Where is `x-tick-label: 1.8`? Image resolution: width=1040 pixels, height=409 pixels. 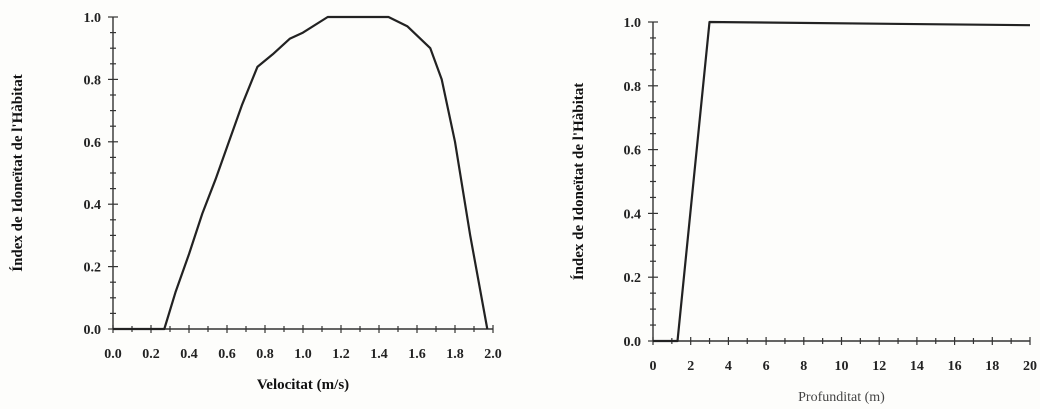
x-tick-label: 1.8 is located at coordinates (455, 354).